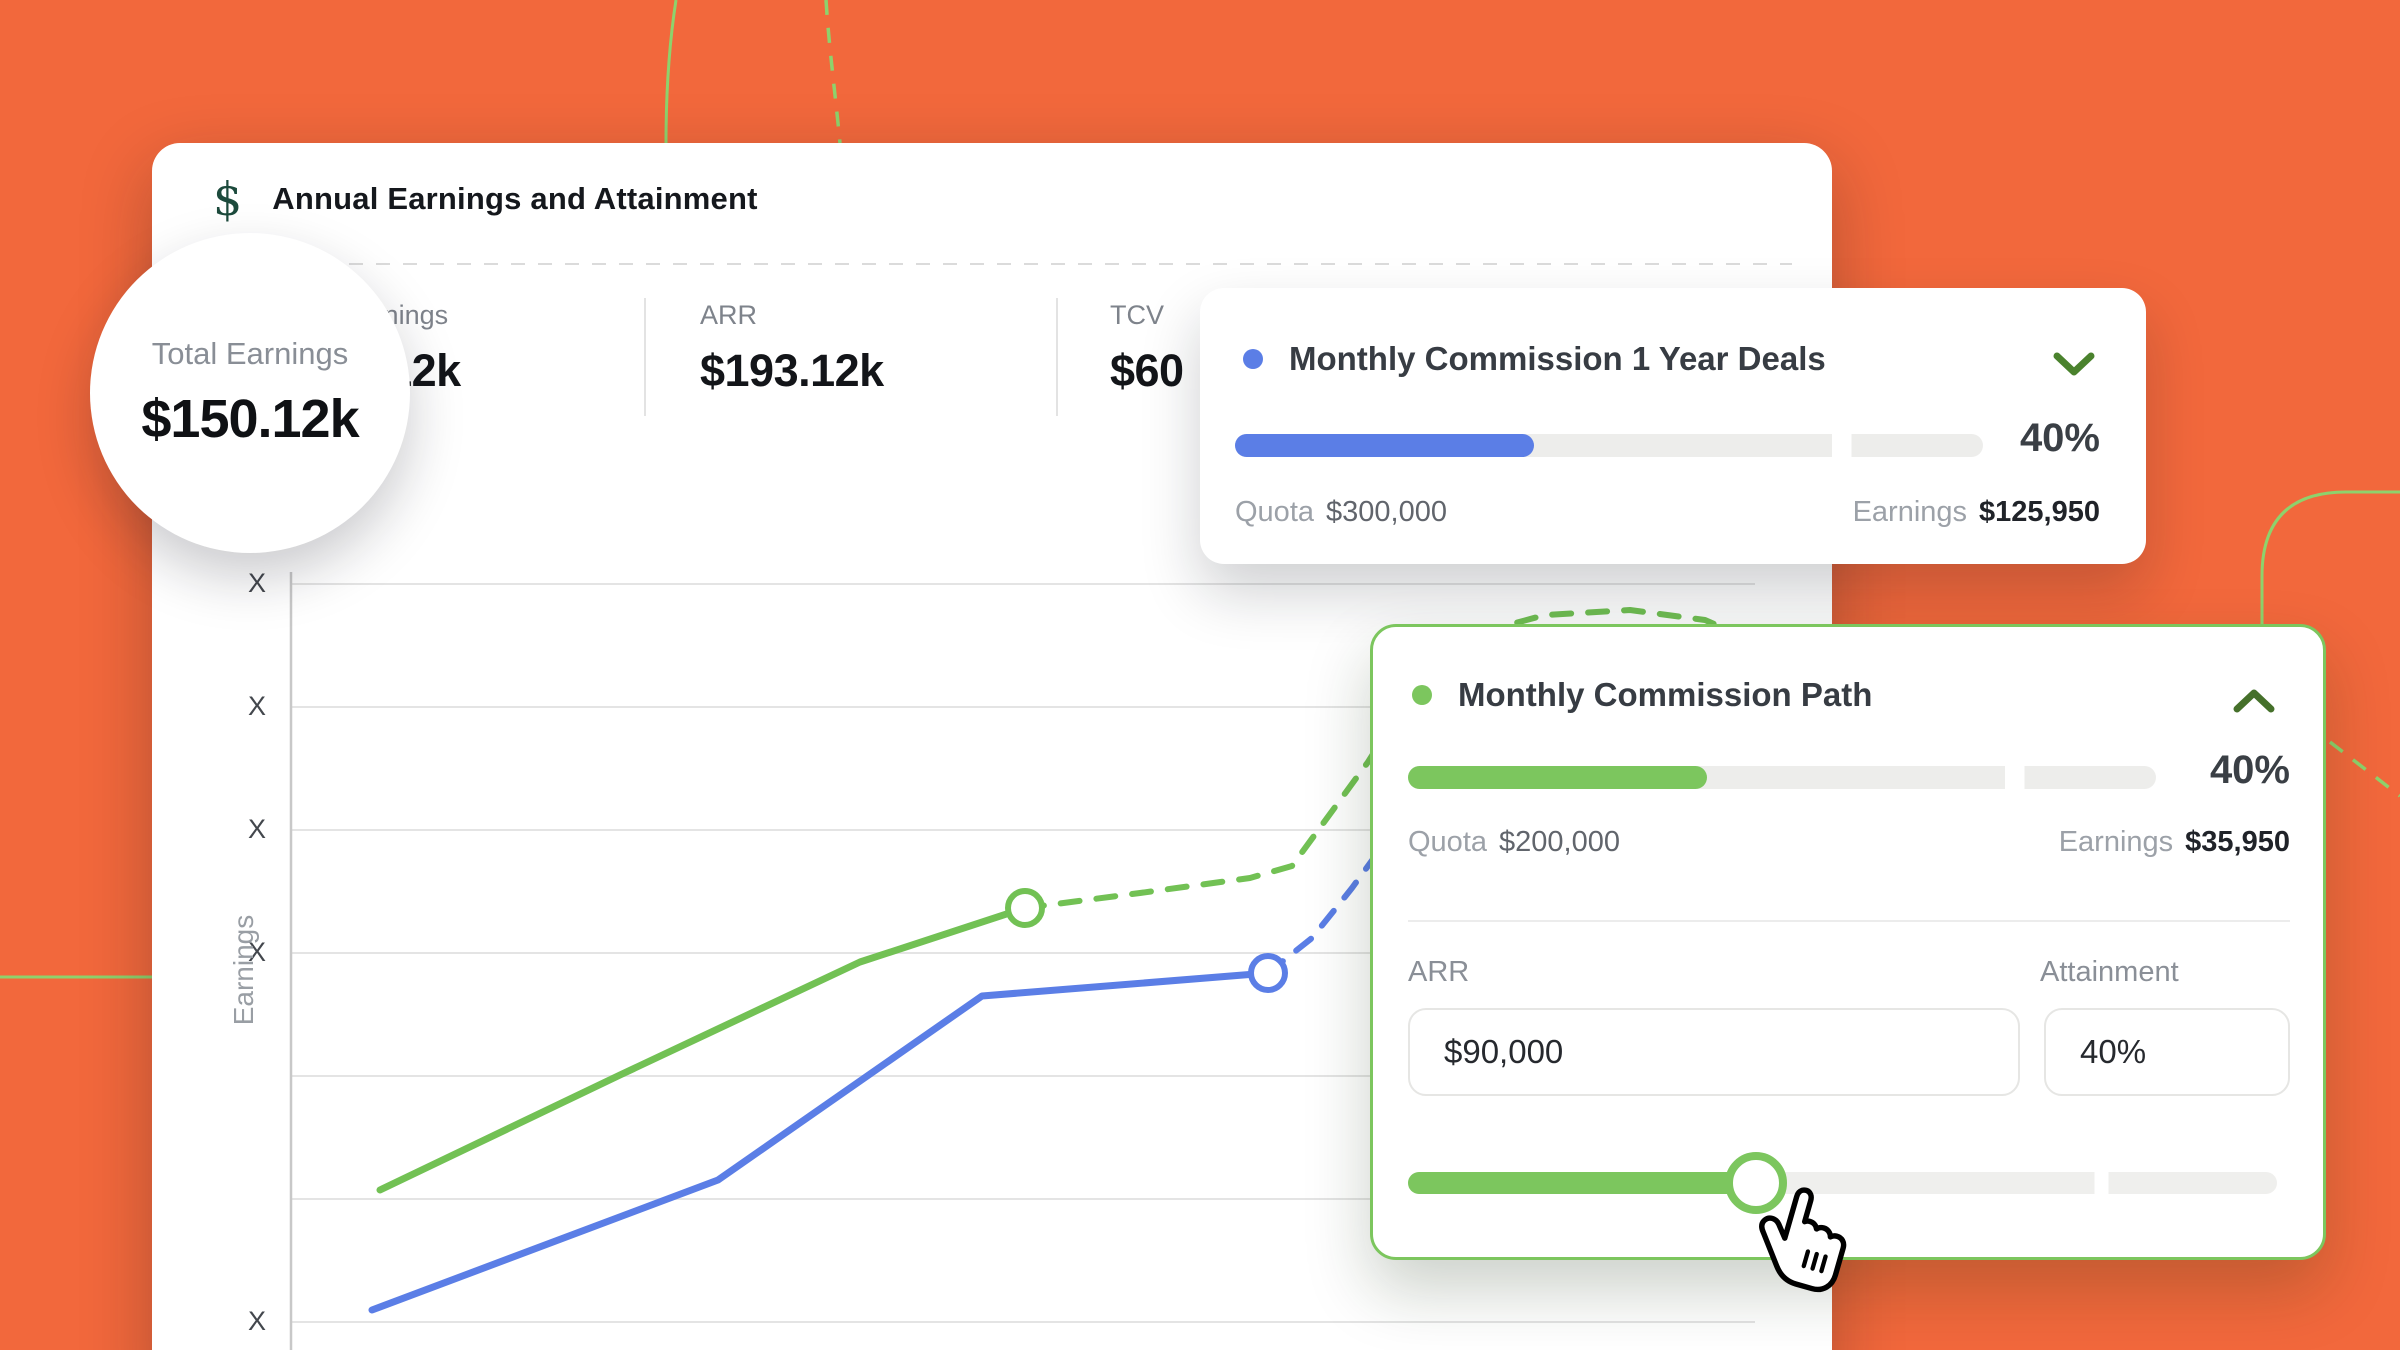 The image size is (2400, 1350). I want to click on monthly-commission-deals-card, so click(1673, 426).